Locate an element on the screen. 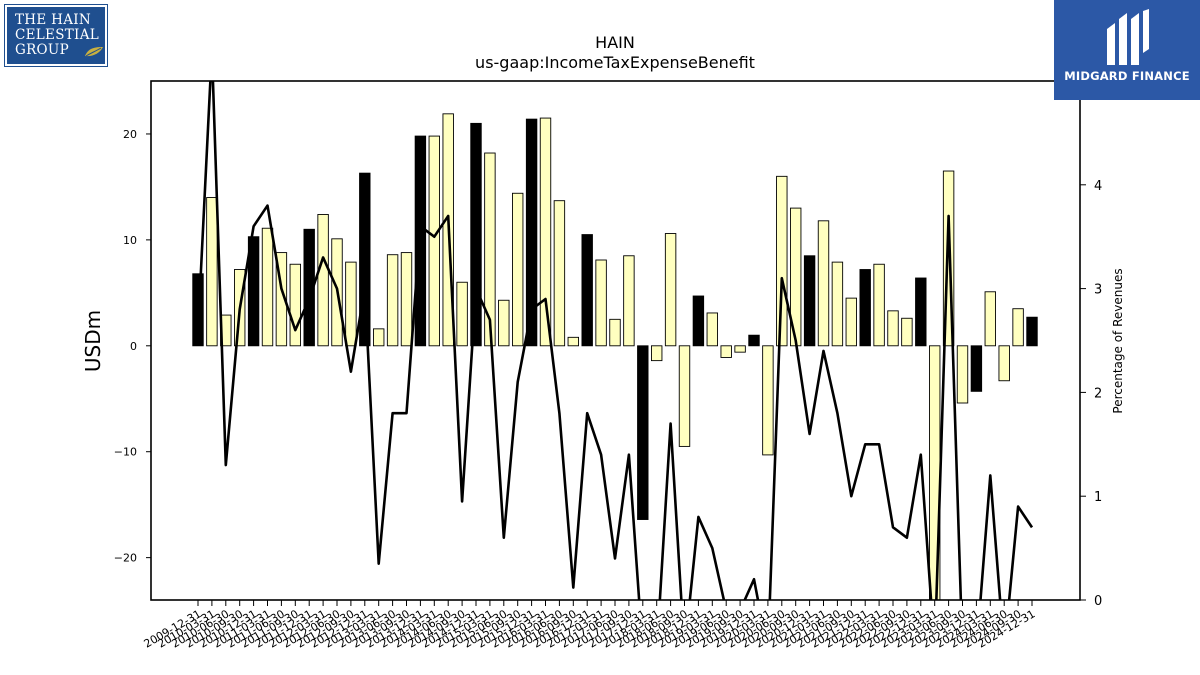 The image size is (1200, 675). y2-tick-label: 1 is located at coordinates (1098, 497).